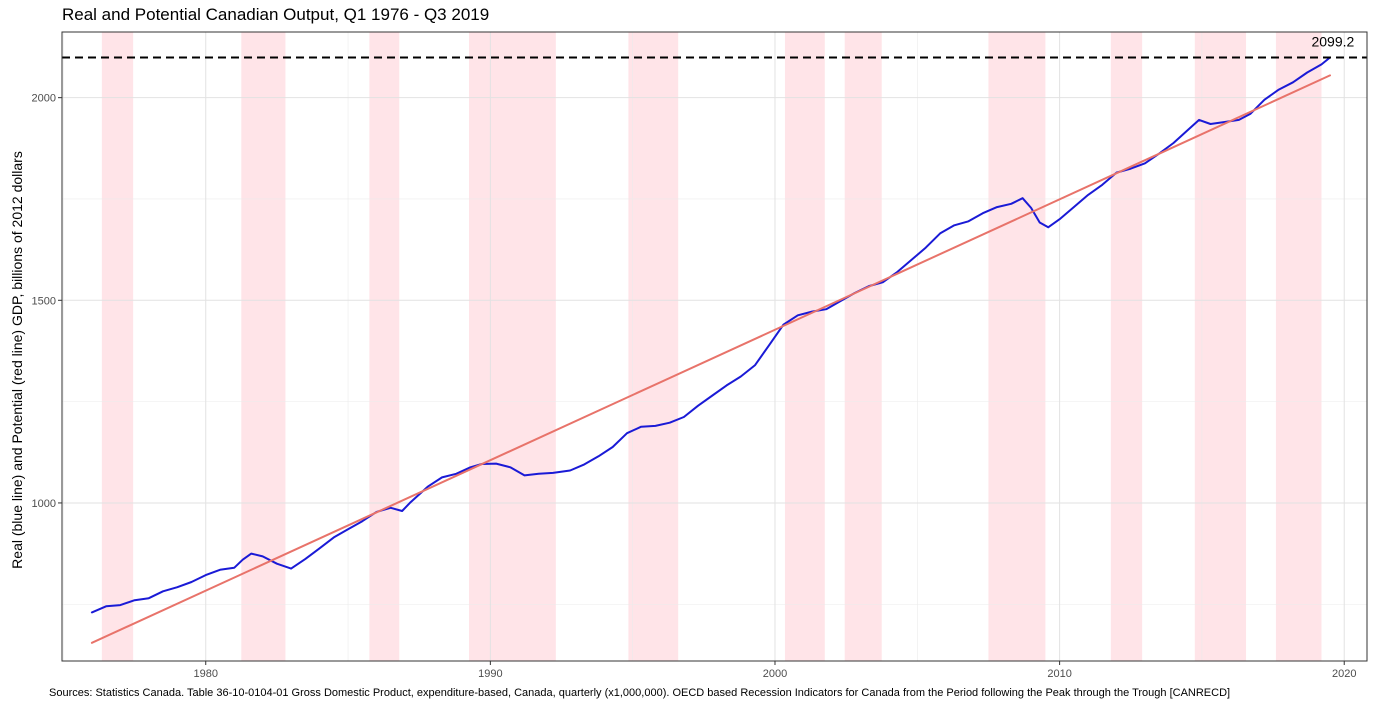 This screenshot has height=708, width=1375. What do you see at coordinates (775, 674) in the screenshot?
I see `x-tick-label-2: 2000` at bounding box center [775, 674].